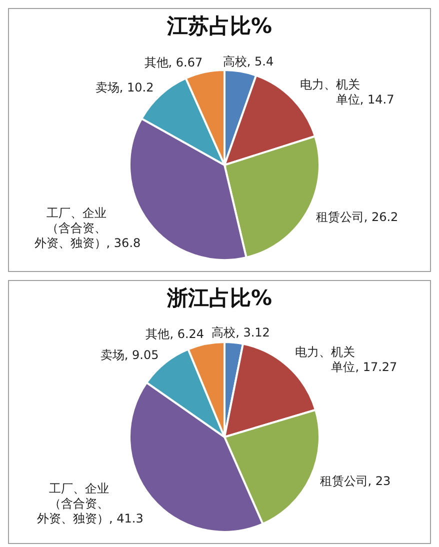 This screenshot has width=439, height=547. What do you see at coordinates (260, 61) in the screenshot?
I see `data-label: , 5.4` at bounding box center [260, 61].